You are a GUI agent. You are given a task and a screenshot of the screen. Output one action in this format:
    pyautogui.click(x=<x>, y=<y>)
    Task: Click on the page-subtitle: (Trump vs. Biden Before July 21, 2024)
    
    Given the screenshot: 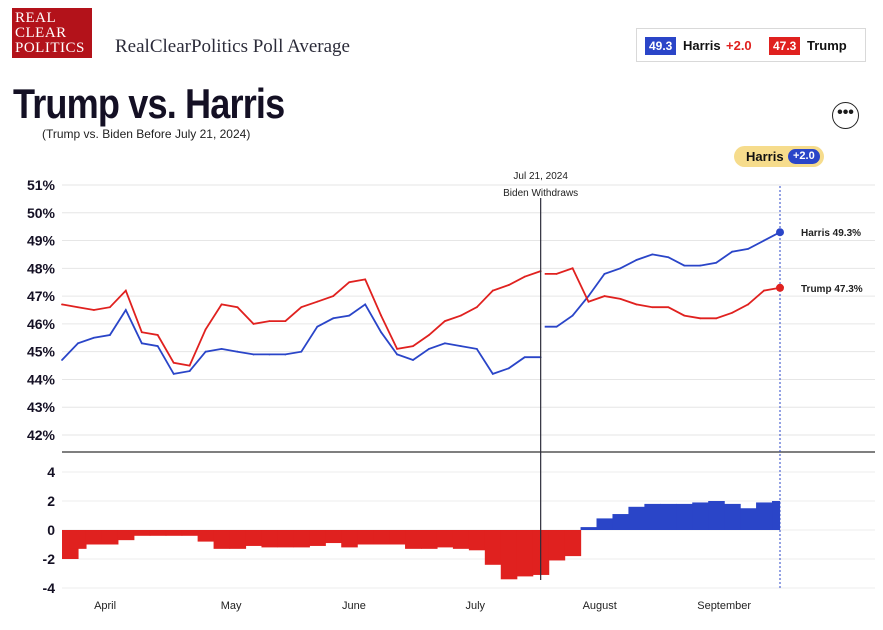 What is the action you would take?
    pyautogui.click(x=146, y=134)
    